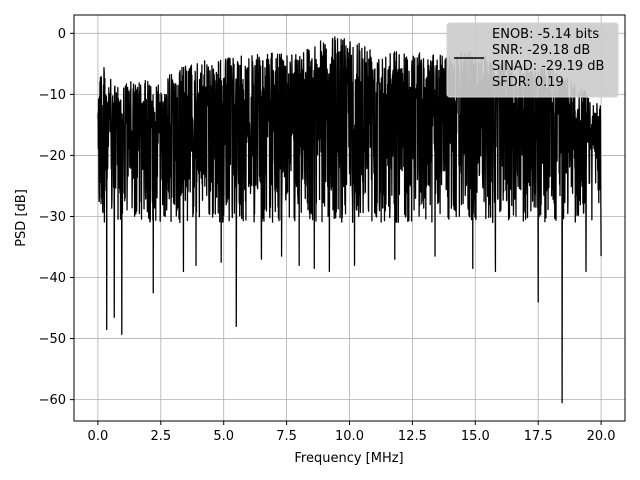 The width and height of the screenshot is (640, 480). Describe the element at coordinates (528, 82) in the screenshot. I see `legend-line-text: SFDR: 0.19` at that location.